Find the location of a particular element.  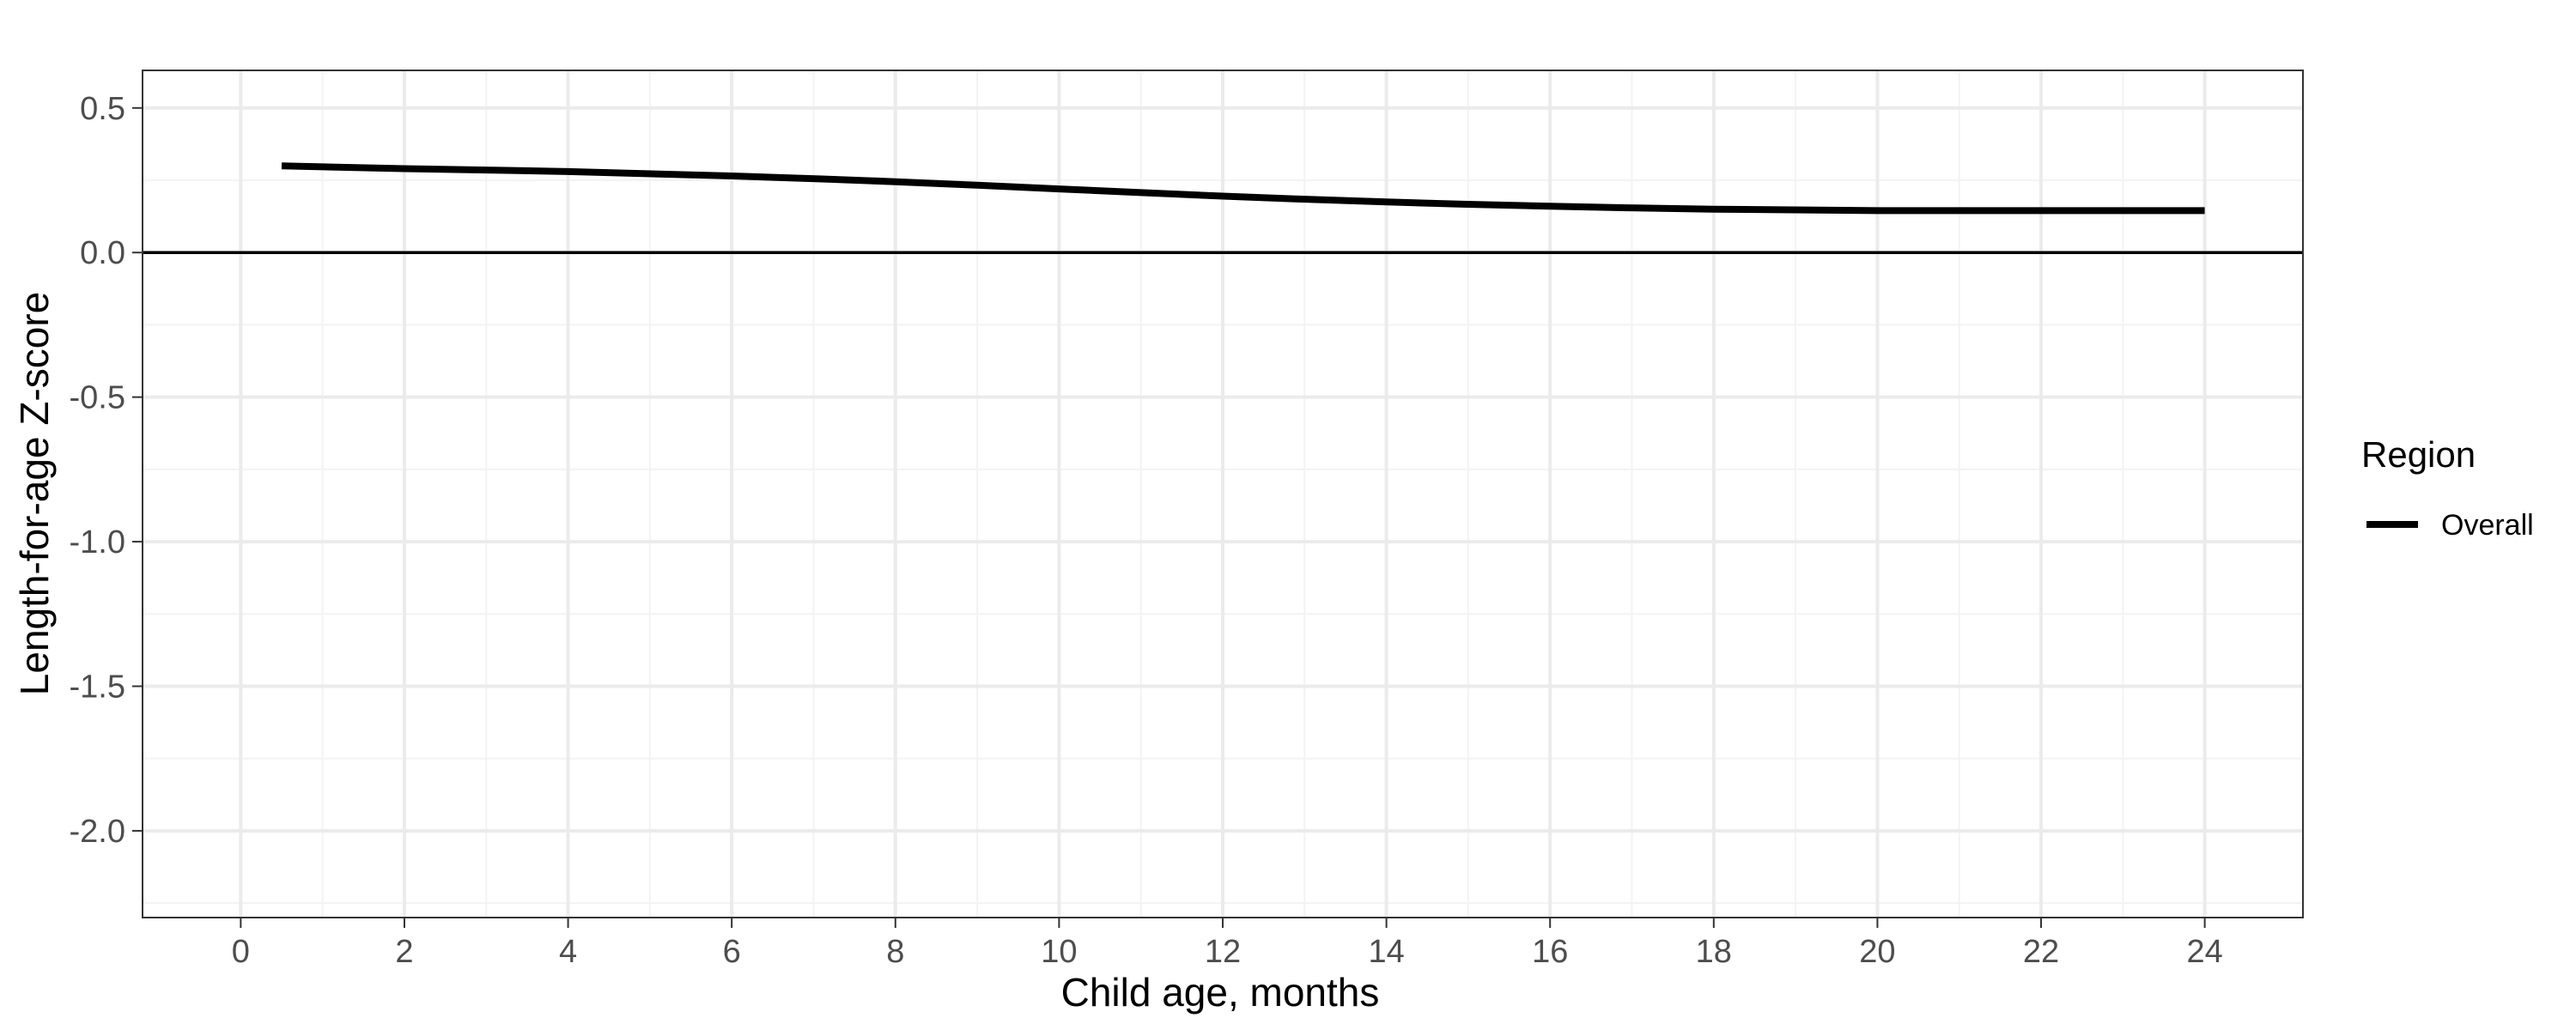

x-tick-label: 10 is located at coordinates (1059, 952).